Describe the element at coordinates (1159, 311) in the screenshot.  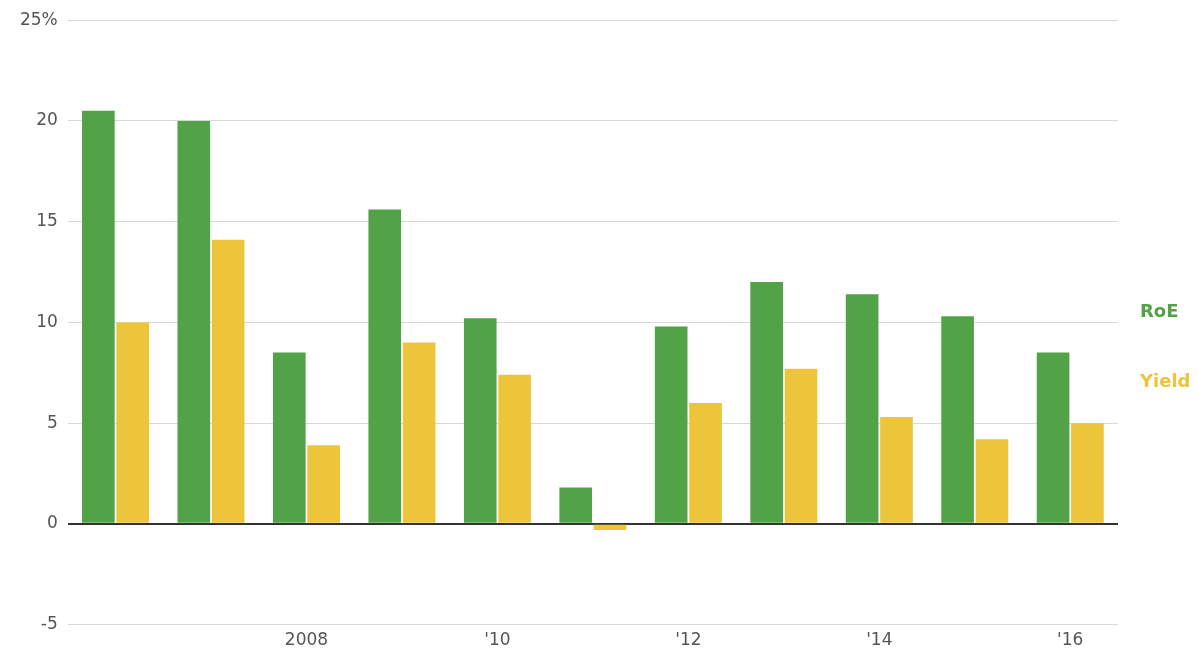
I see `text: RoE` at that location.